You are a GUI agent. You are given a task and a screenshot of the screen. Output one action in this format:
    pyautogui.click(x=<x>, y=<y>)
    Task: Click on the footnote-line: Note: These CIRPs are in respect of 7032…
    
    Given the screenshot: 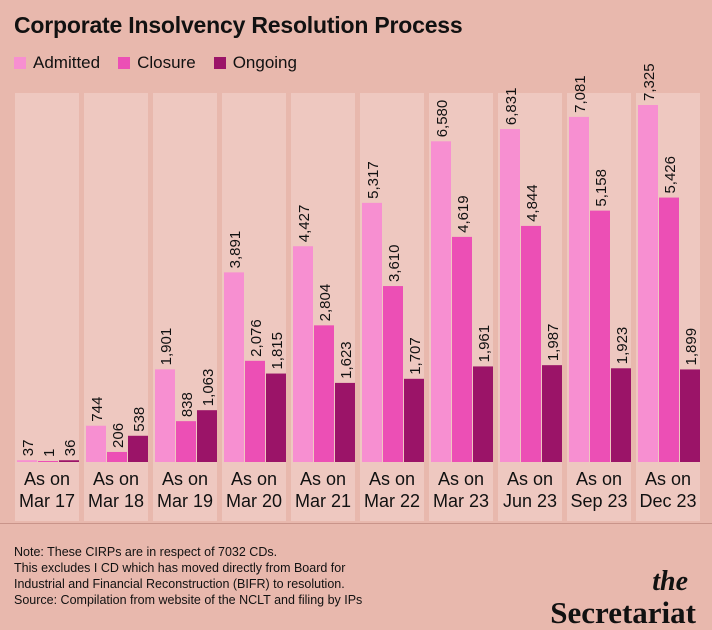 What is the action you would take?
    pyautogui.click(x=146, y=552)
    